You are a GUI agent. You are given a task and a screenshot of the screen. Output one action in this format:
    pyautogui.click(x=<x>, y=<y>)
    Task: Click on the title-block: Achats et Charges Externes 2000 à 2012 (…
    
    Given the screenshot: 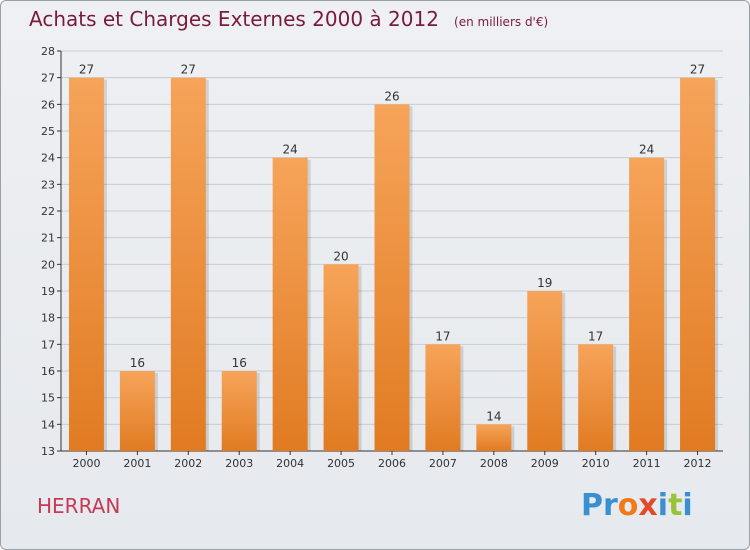 What is the action you would take?
    pyautogui.click(x=288, y=19)
    